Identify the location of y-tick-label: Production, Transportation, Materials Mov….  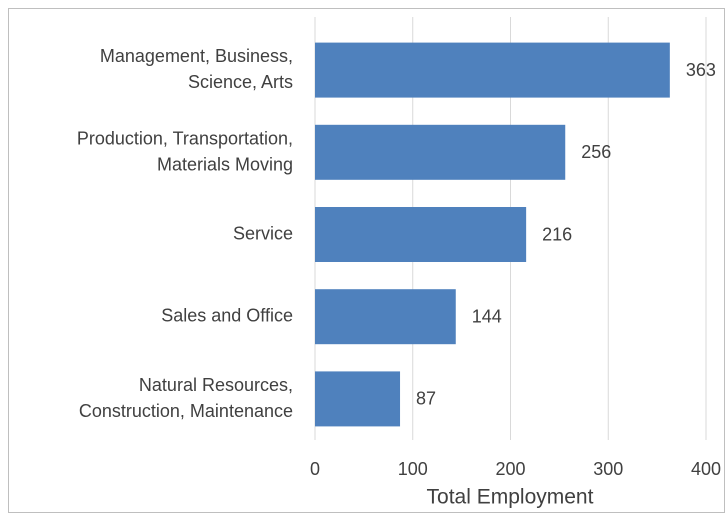
(185, 151).